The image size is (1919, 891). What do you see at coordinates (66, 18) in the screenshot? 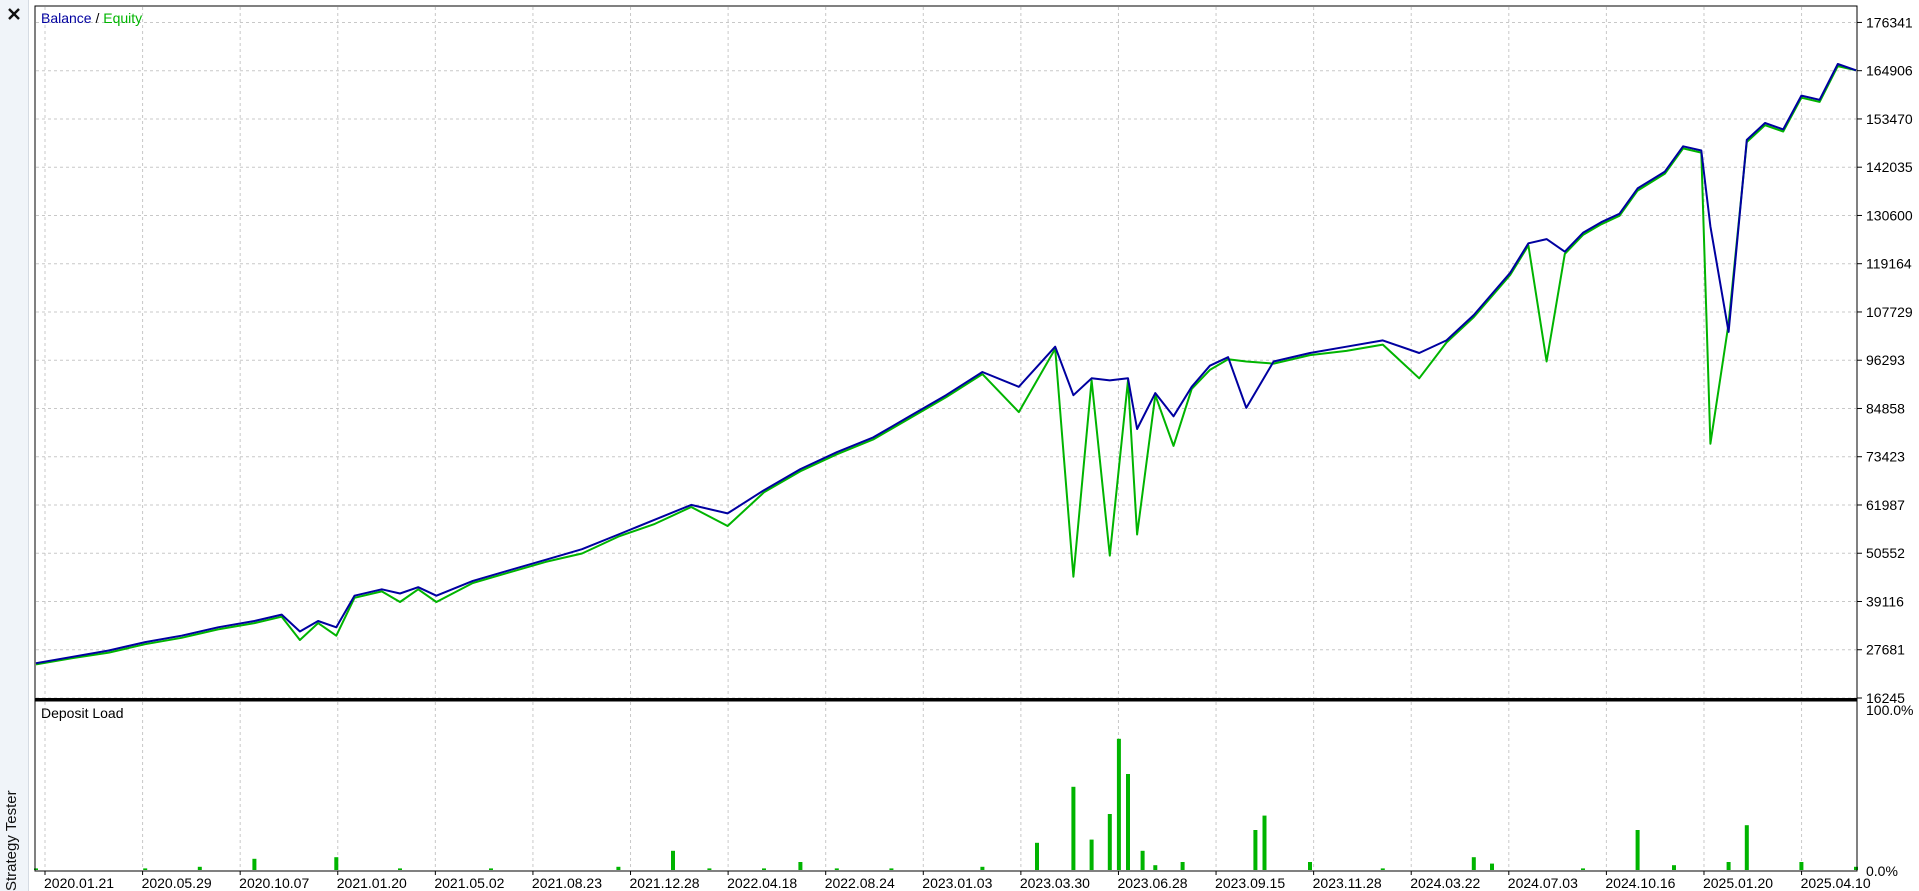
I see `legend-balance: Balance` at bounding box center [66, 18].